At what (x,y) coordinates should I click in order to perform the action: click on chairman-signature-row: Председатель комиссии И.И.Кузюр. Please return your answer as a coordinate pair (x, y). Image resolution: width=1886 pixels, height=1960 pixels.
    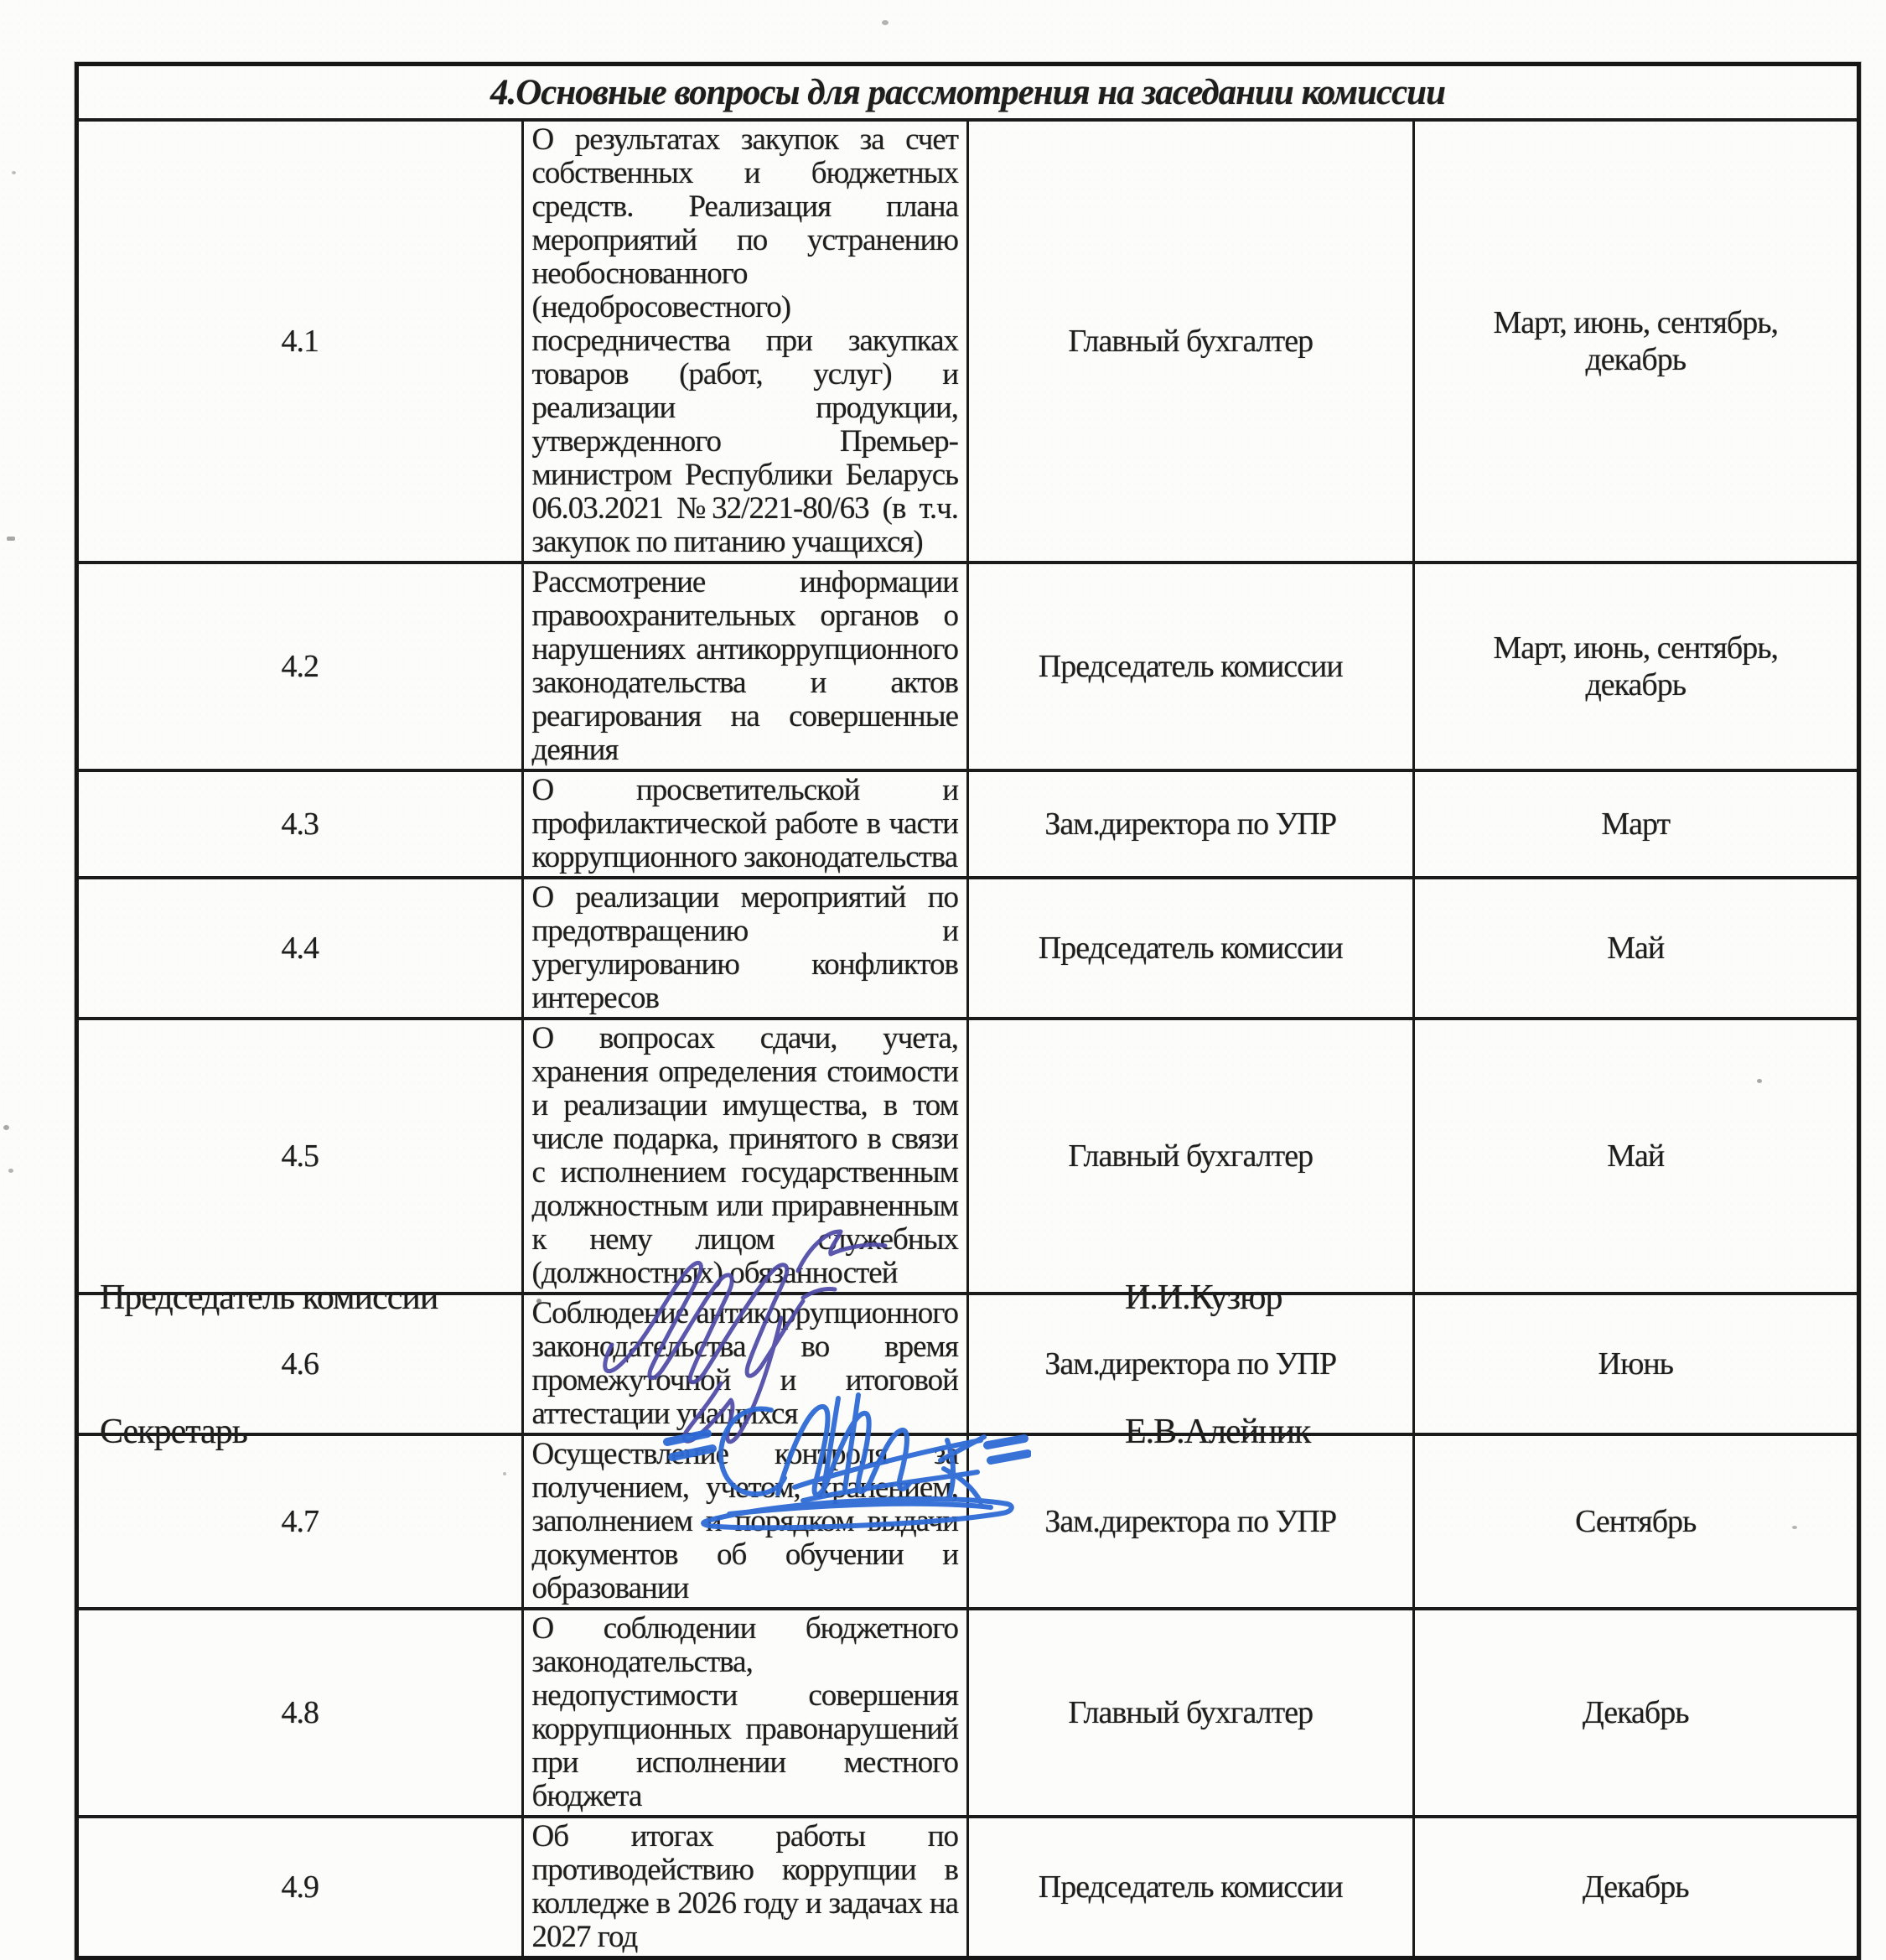
    Looking at the image, I should click on (943, 1303).